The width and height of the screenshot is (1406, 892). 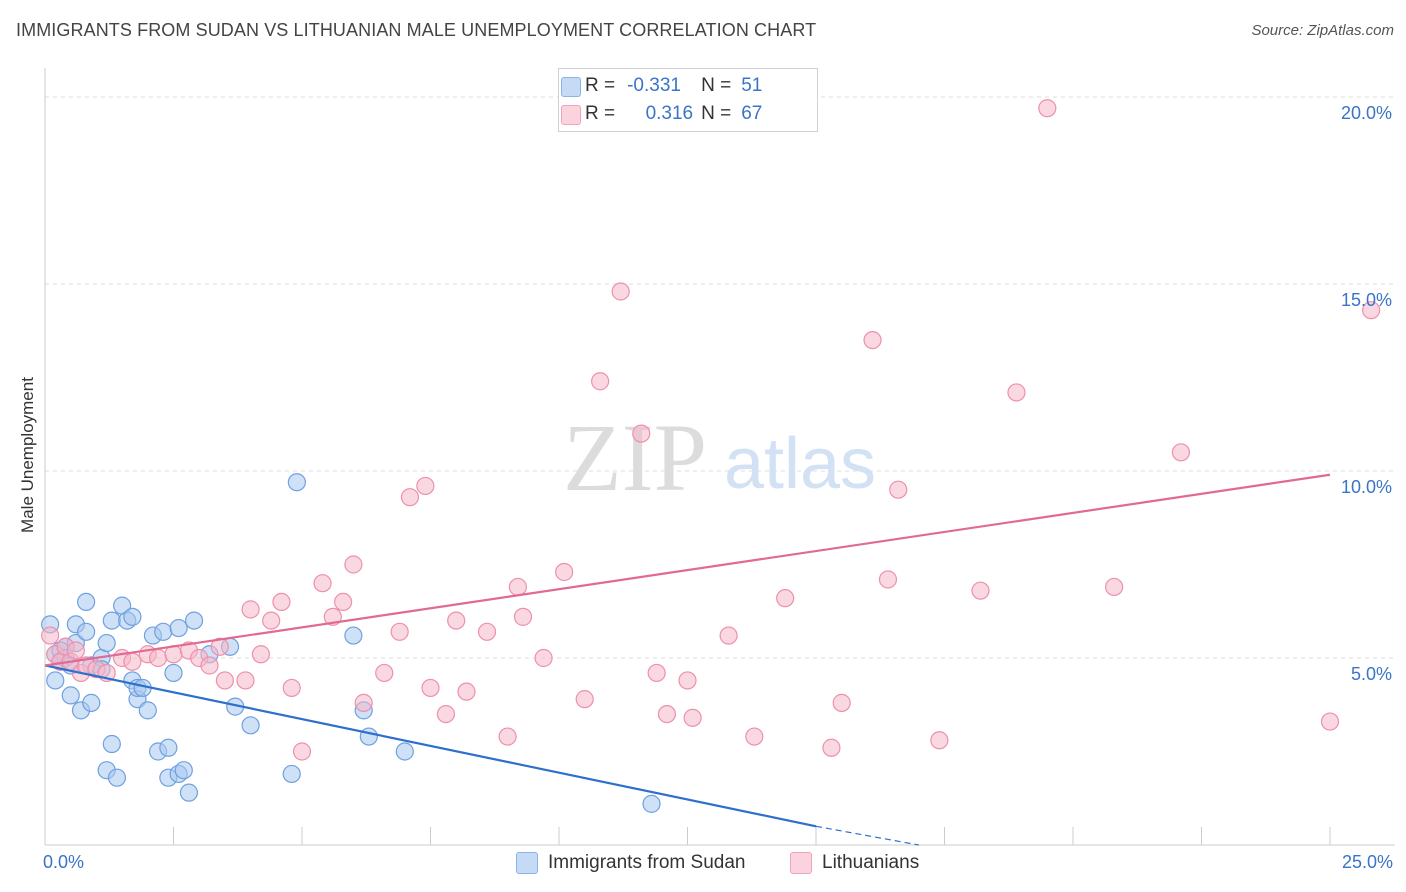 What do you see at coordinates (630, 863) in the screenshot?
I see `series-legend-sudan: Immigrants from Sudan` at bounding box center [630, 863].